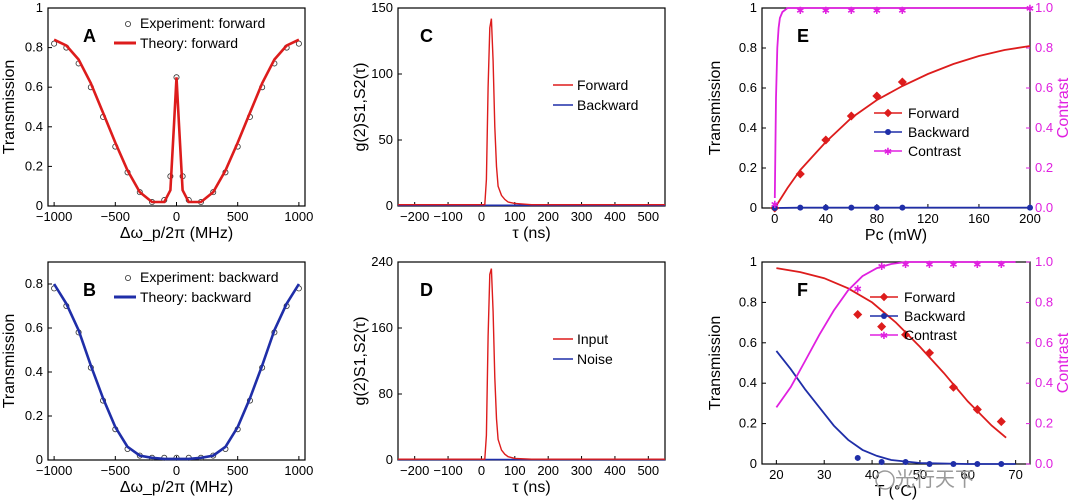 The image size is (1080, 503). I want to click on legend-label: Noise, so click(595, 359).